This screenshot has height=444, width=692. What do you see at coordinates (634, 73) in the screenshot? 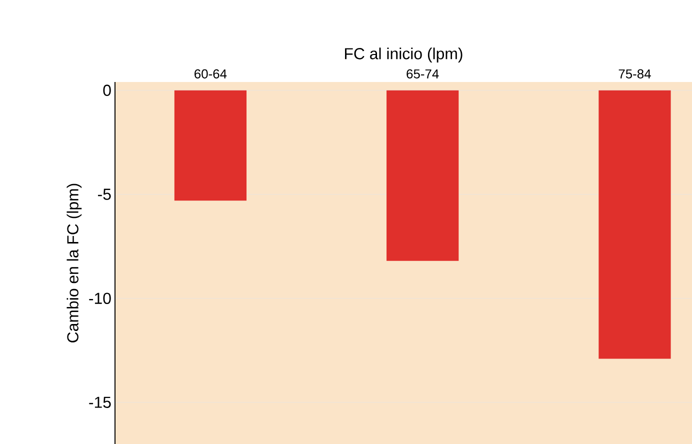
I see `x-tick-label: 75-84` at bounding box center [634, 73].